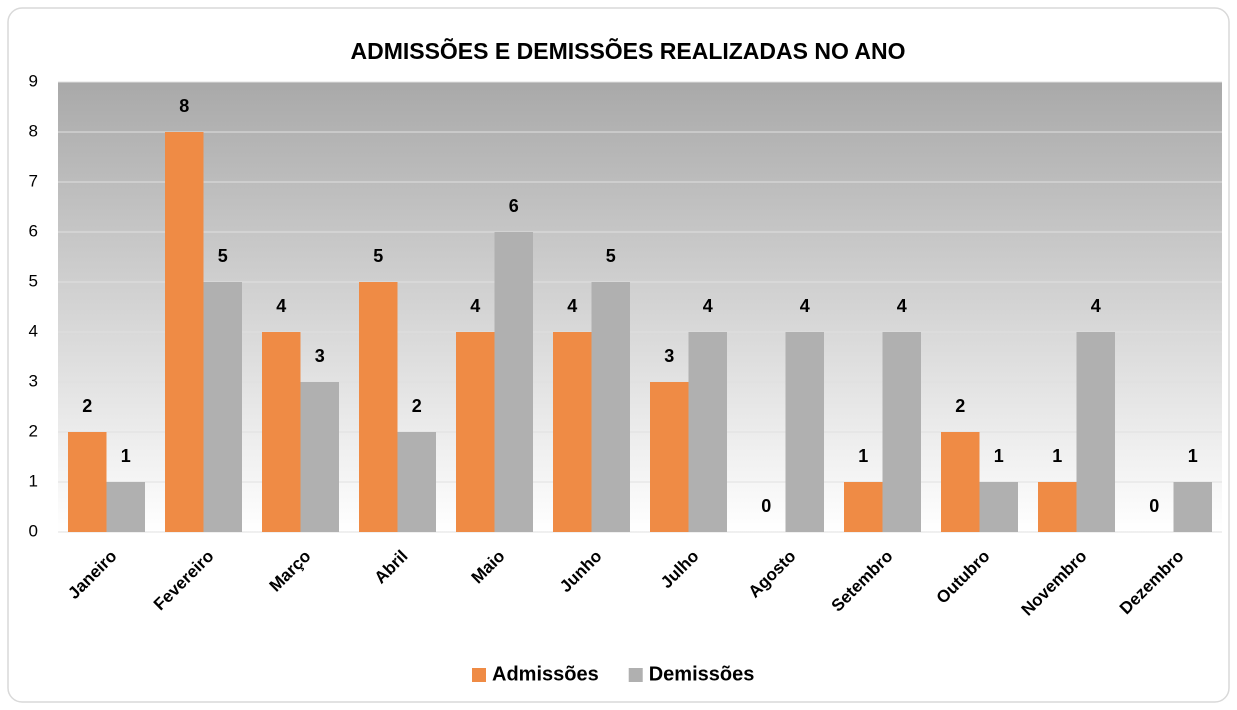  What do you see at coordinates (33, 230) in the screenshot?
I see `y-tick-label: 6` at bounding box center [33, 230].